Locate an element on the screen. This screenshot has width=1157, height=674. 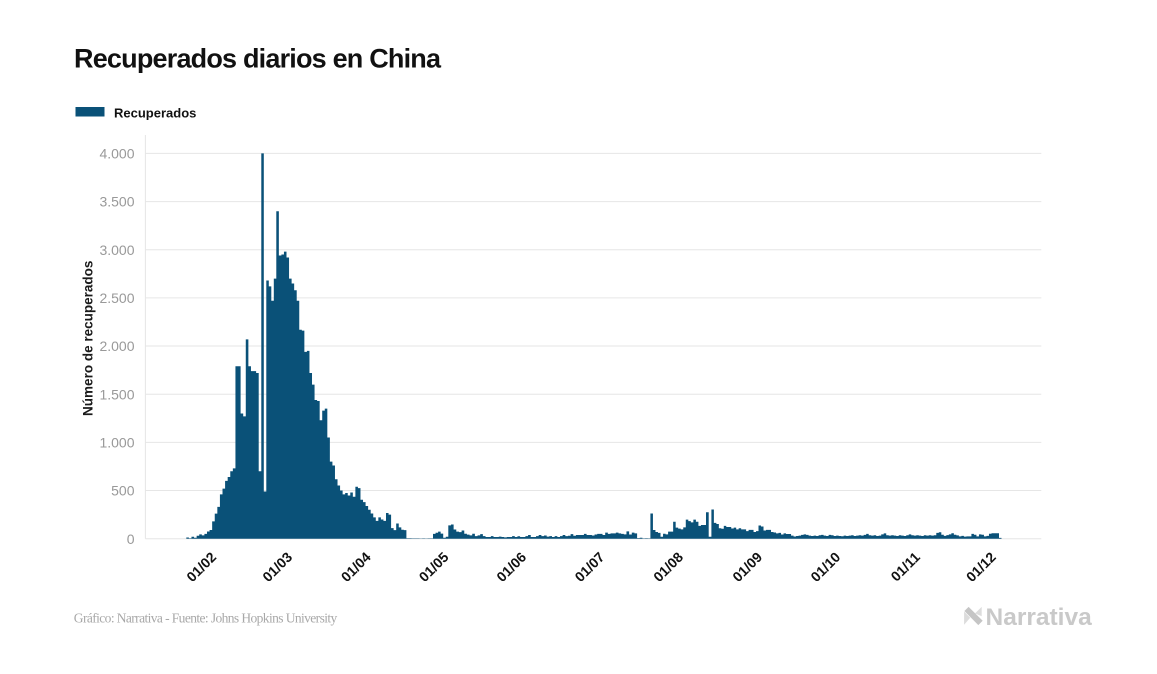
svg-text: 2.500 is located at coordinates (116, 298).